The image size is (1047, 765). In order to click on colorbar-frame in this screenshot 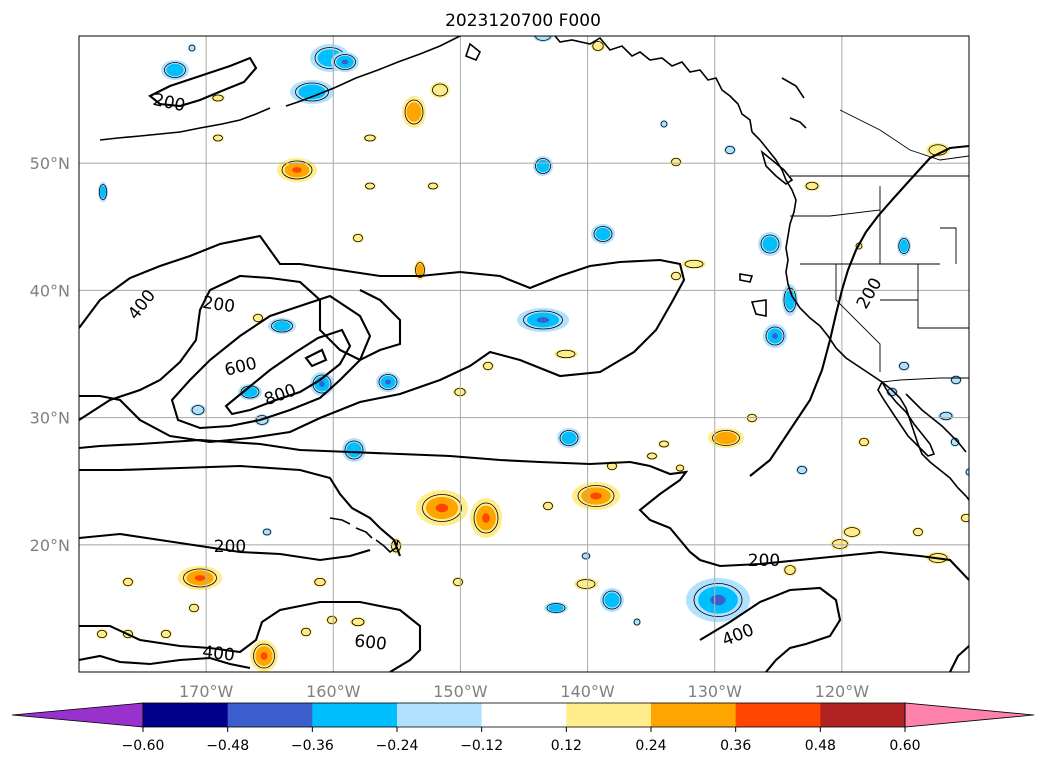, I will do `click(524, 715)`.